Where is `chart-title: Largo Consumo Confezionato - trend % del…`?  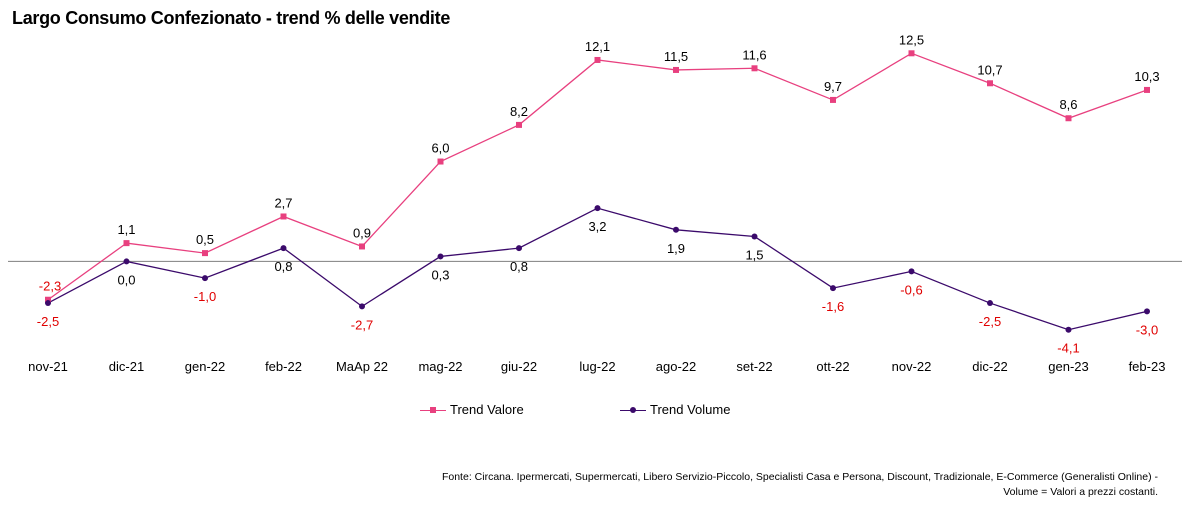 chart-title: Largo Consumo Confezionato - trend % del… is located at coordinates (231, 18).